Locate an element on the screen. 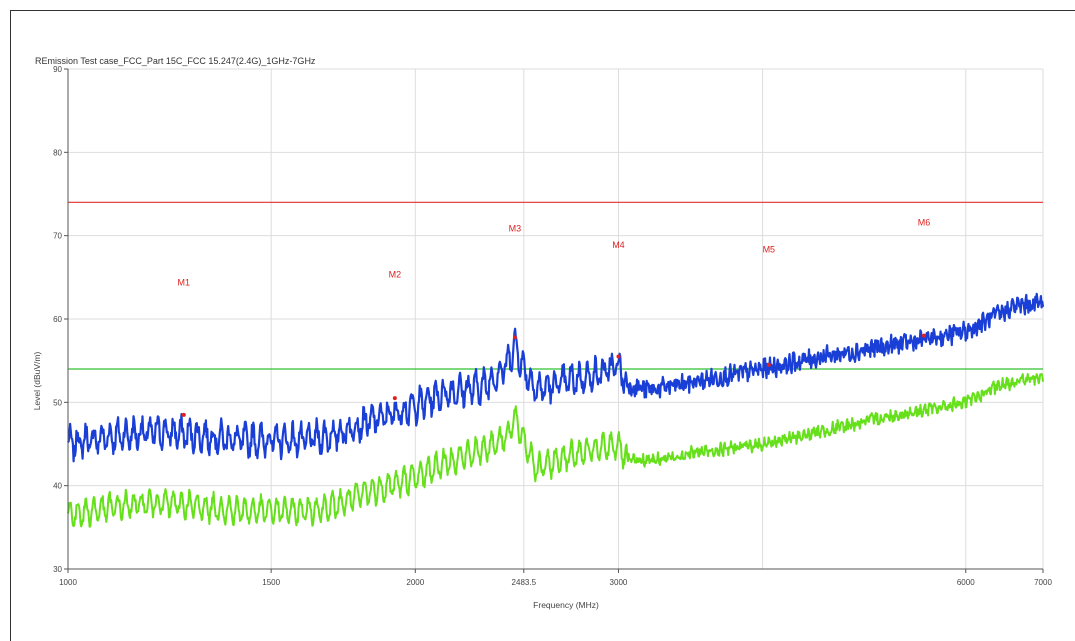  marker-label: M2 is located at coordinates (395, 274).